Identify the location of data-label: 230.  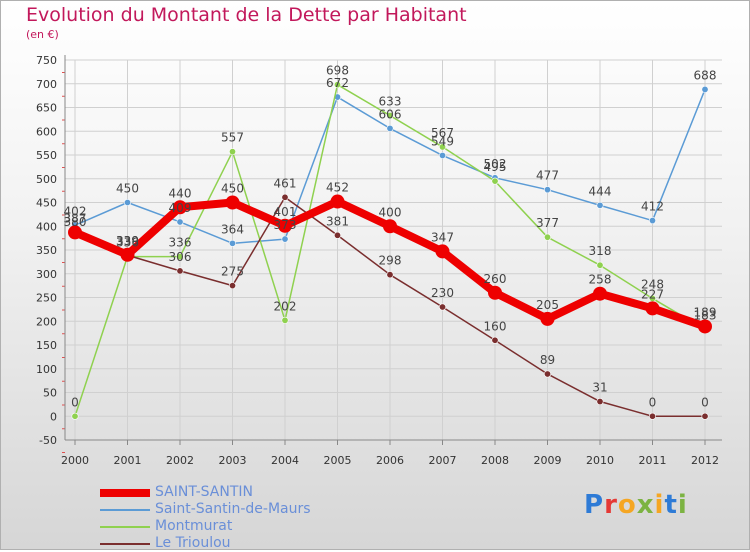
(442, 293).